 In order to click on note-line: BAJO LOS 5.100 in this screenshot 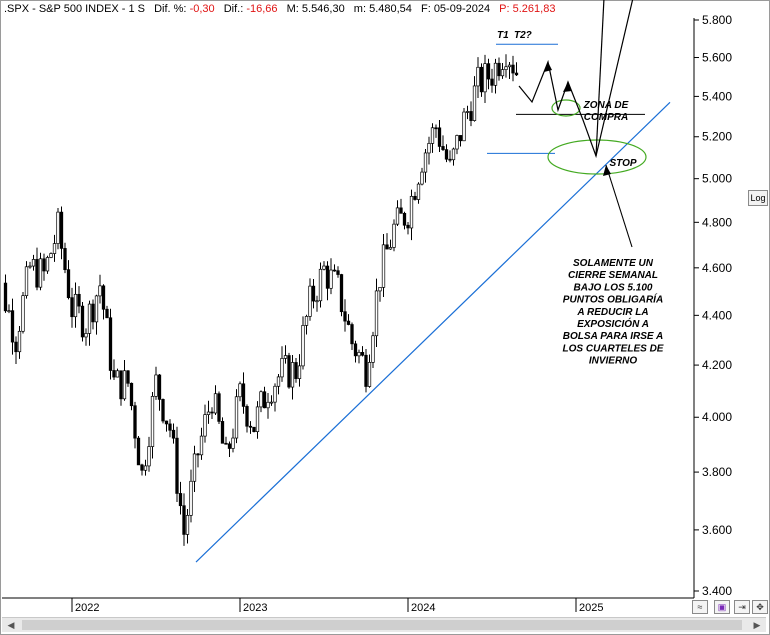, I will do `click(613, 287)`.